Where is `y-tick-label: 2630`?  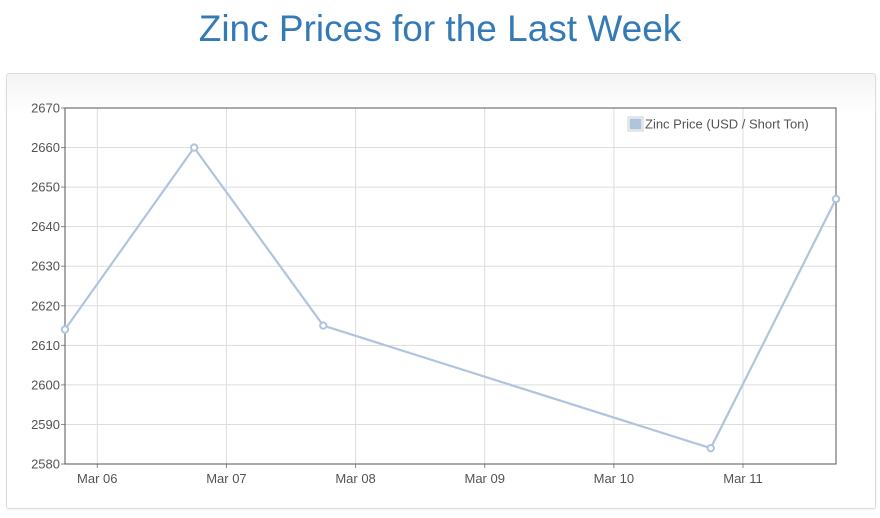 y-tick-label: 2630 is located at coordinates (45, 266).